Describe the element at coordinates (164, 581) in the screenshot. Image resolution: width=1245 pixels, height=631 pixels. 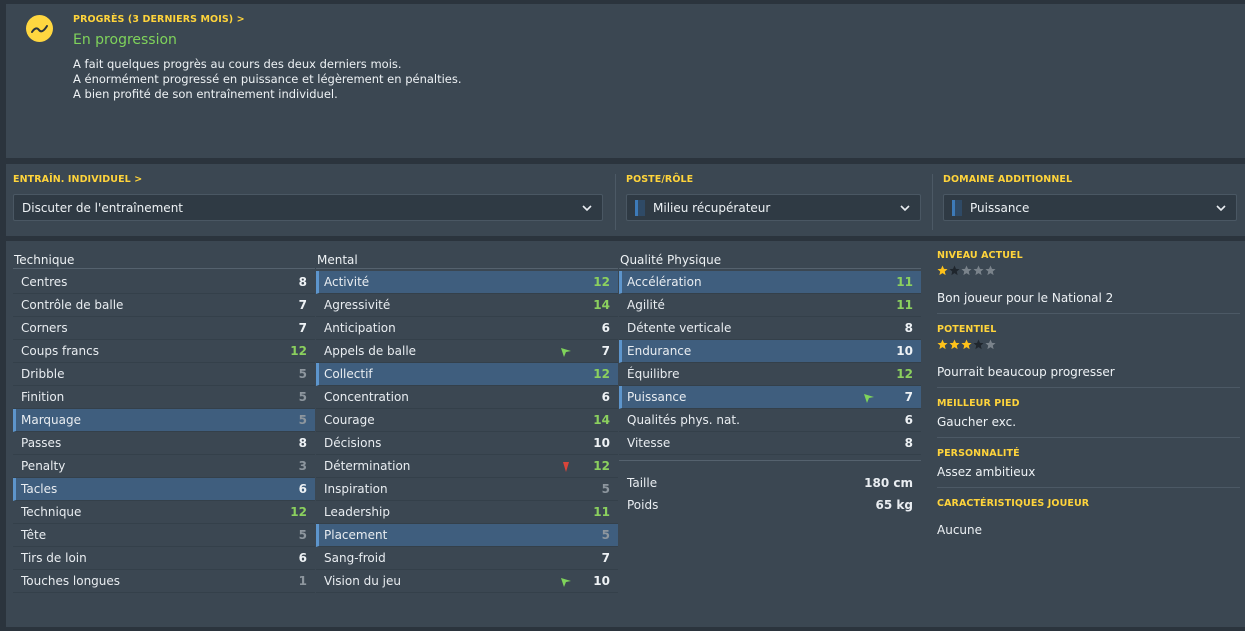
I see `attribute-row: Touches longues 1` at that location.